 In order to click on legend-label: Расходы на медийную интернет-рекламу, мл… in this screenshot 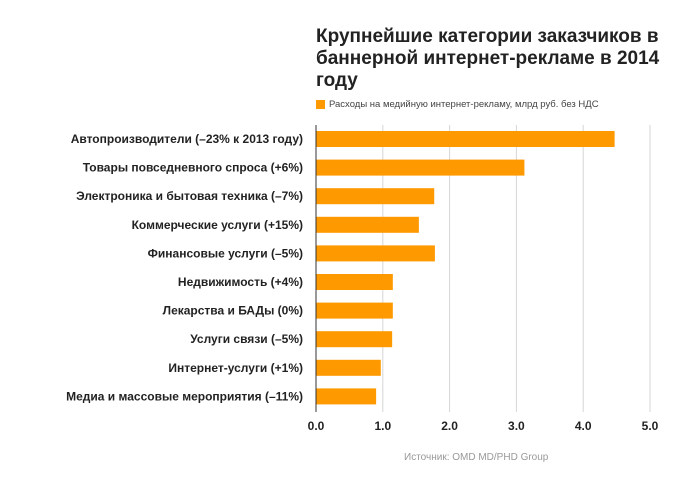, I will do `click(464, 104)`.